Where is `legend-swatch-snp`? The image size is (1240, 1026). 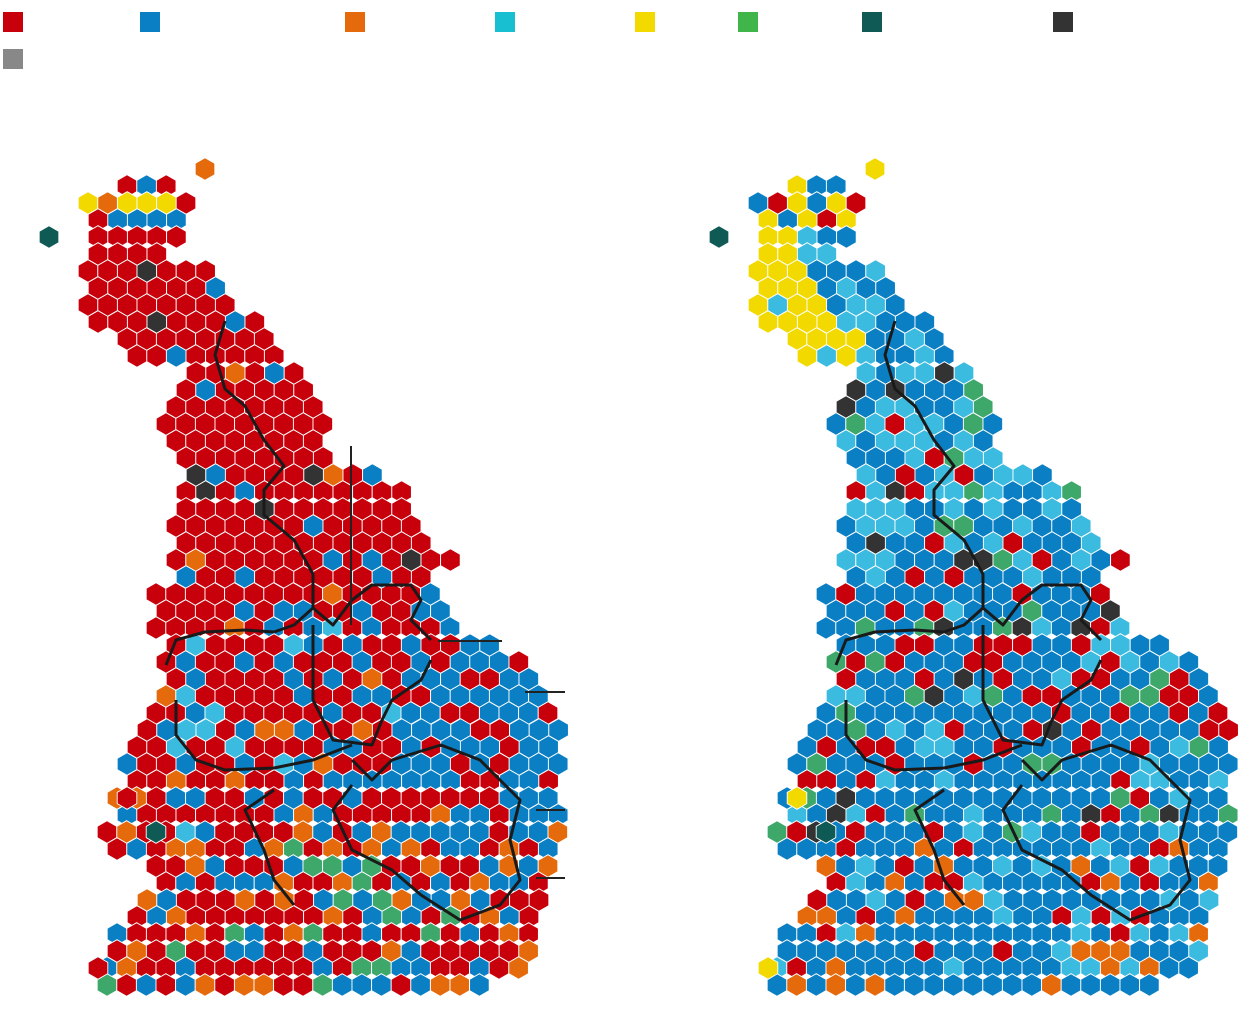
legend-swatch-snp is located at coordinates (645, 22).